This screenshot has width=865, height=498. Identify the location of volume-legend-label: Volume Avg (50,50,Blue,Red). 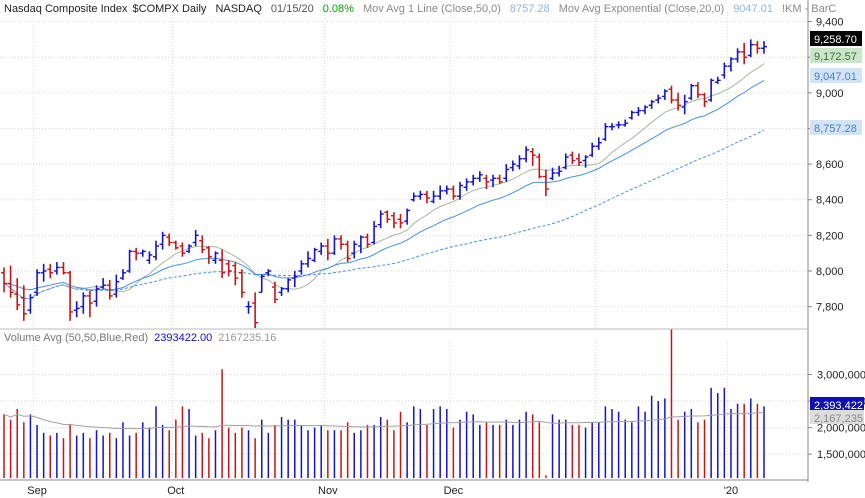
(76, 338).